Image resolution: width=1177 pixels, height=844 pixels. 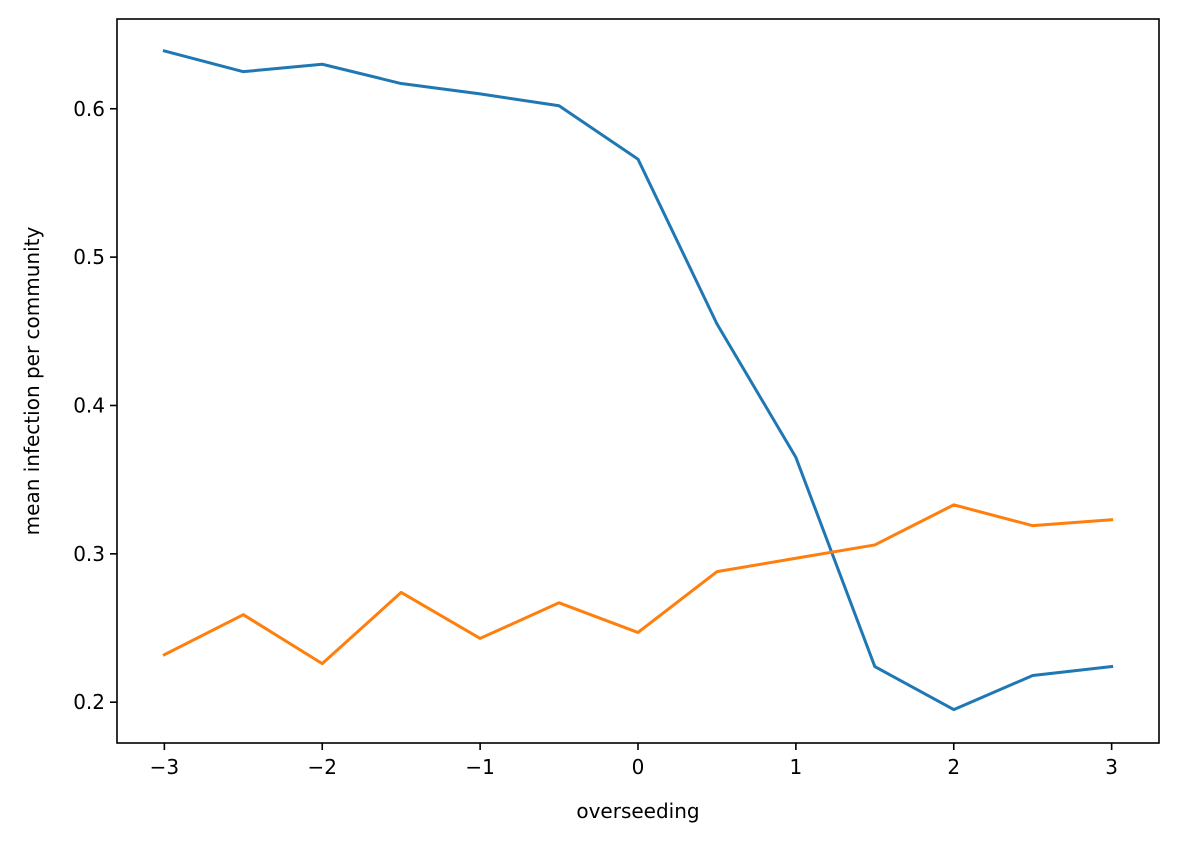 I want to click on x-axis-label: overseeding, so click(x=637, y=811).